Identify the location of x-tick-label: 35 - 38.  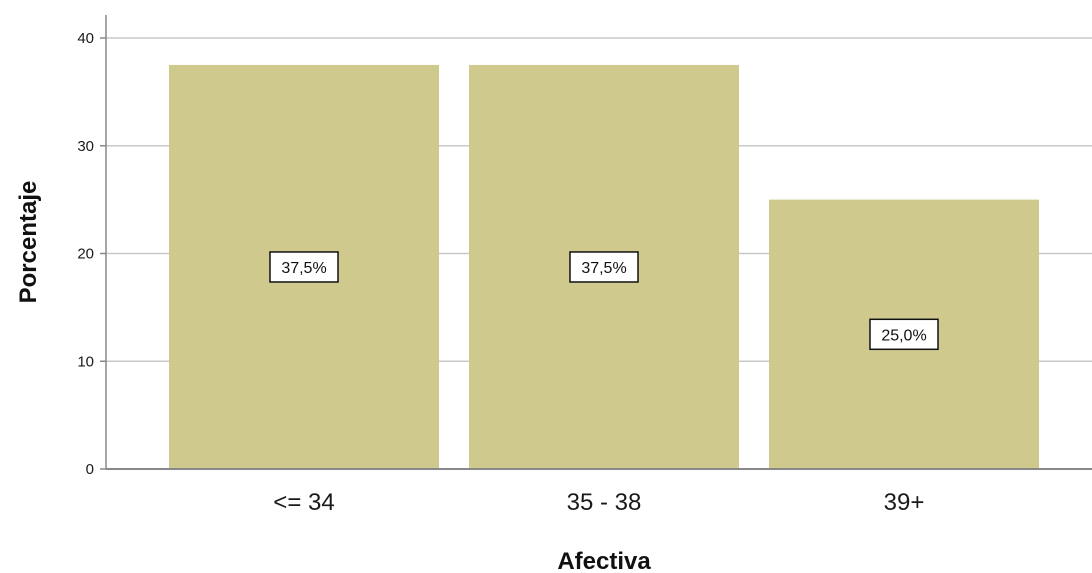
(604, 502).